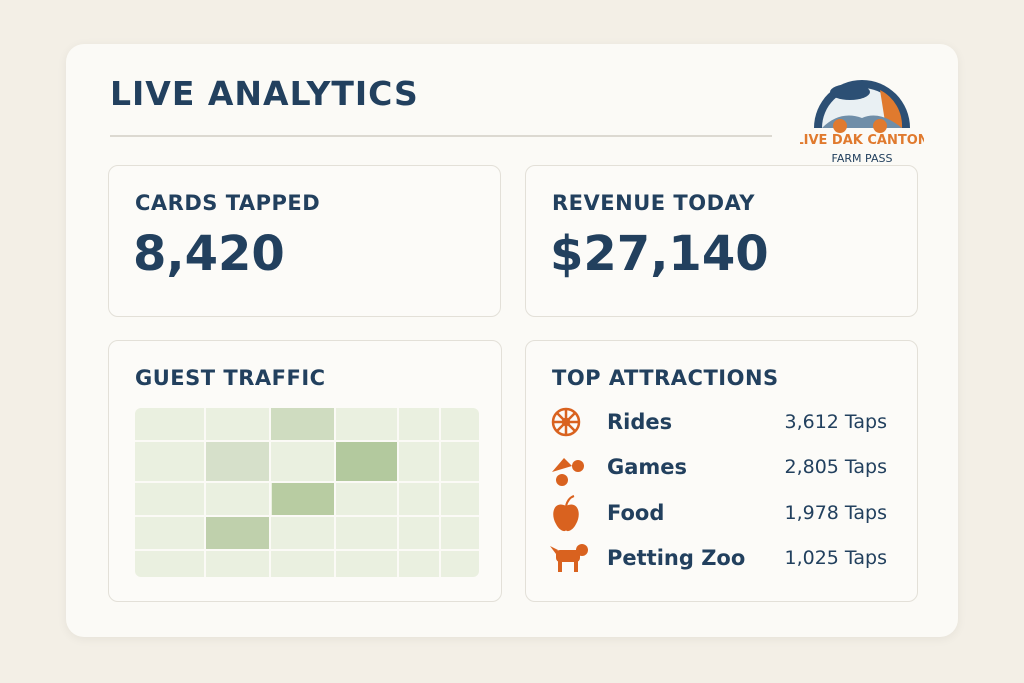 This screenshot has width=1024, height=683. I want to click on attraction-icons, so click(569, 489).